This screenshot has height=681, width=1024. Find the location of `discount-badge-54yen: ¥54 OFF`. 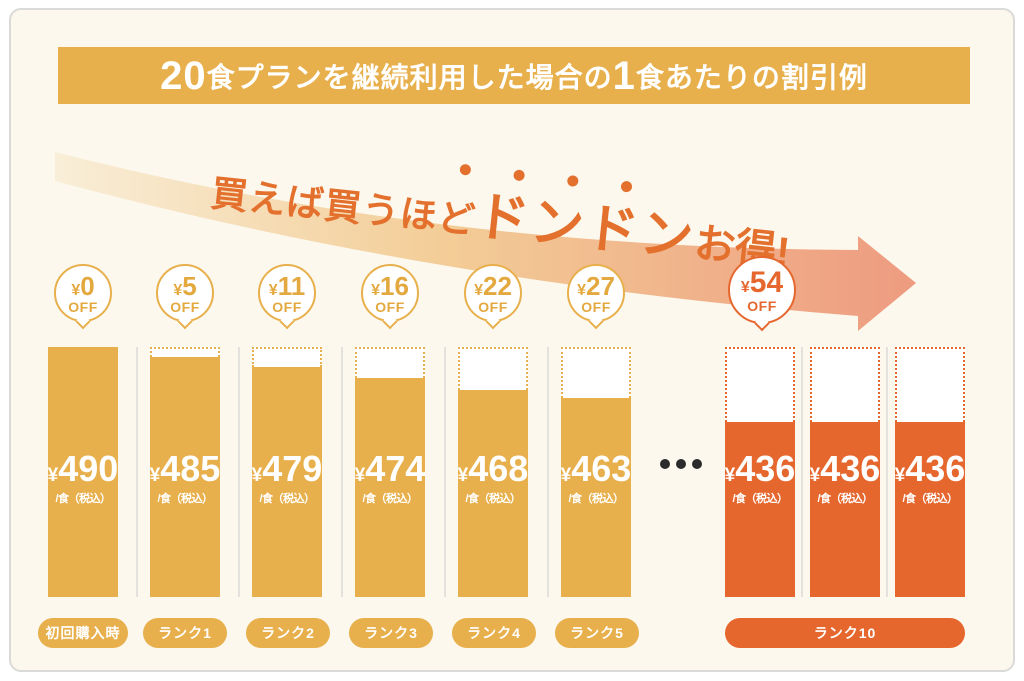

discount-badge-54yen: ¥54 OFF is located at coordinates (762, 294).